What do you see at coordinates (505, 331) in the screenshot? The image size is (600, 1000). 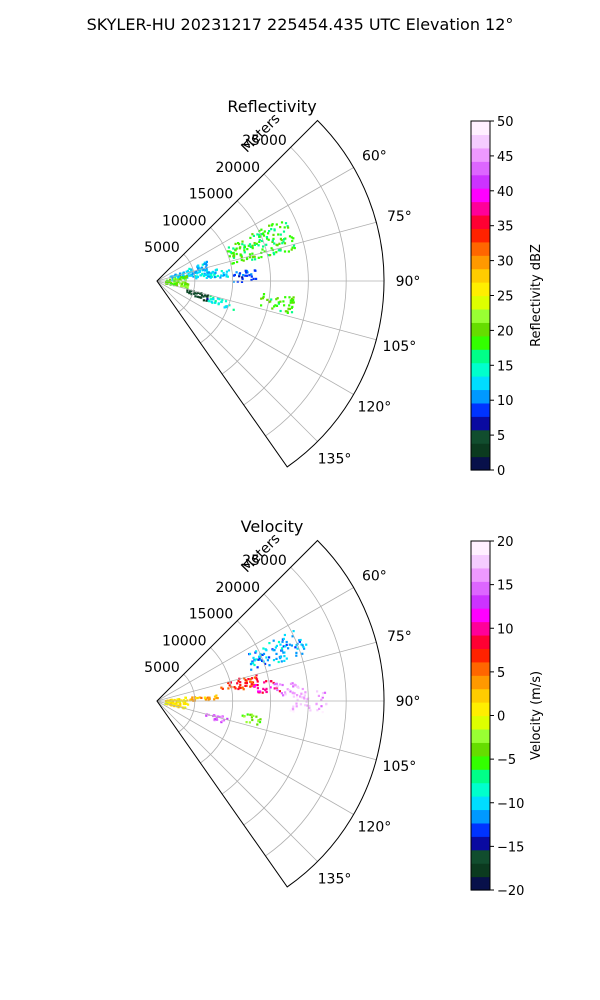 I see `colorbar-tick-label: 20` at bounding box center [505, 331].